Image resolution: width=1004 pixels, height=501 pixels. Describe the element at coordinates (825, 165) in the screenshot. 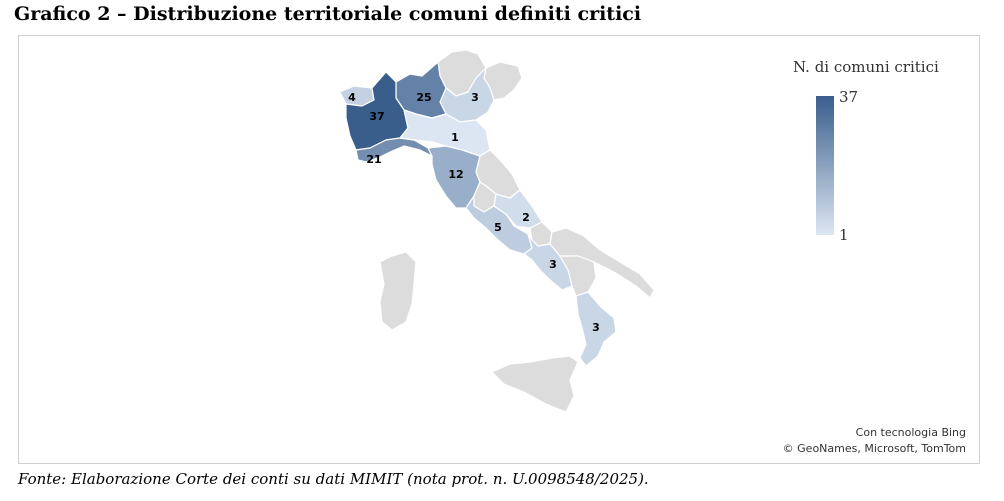

I see `legend-color-scale` at that location.